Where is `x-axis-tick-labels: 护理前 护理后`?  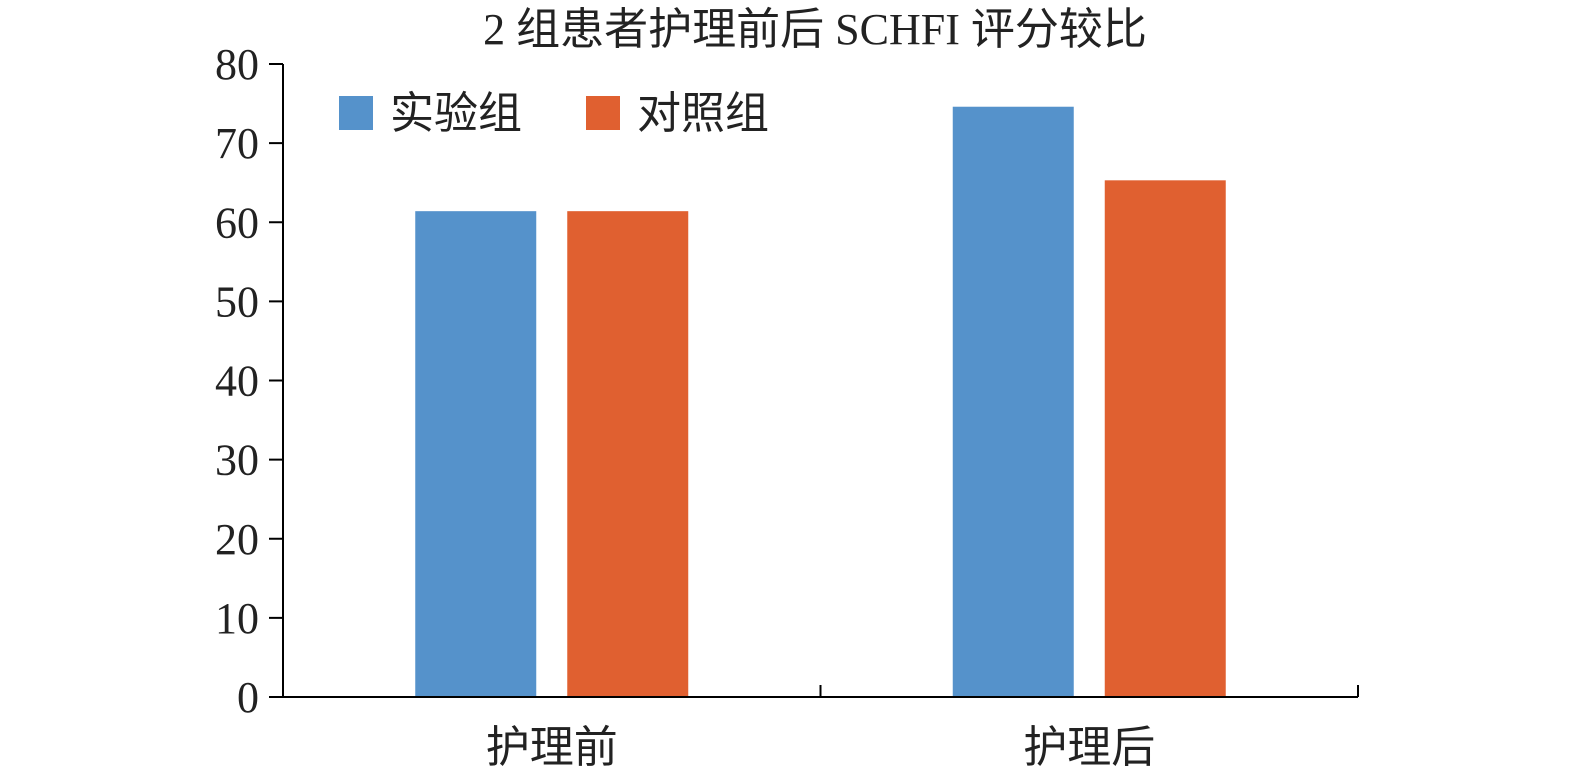 x-axis-tick-labels: 护理前 护理后 is located at coordinates (821, 747).